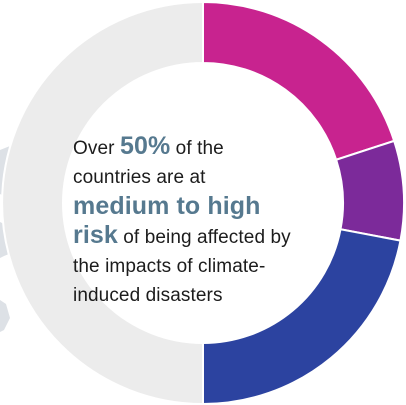 The image size is (406, 405). I want to click on callout-line-2: countries are at, so click(139, 177).